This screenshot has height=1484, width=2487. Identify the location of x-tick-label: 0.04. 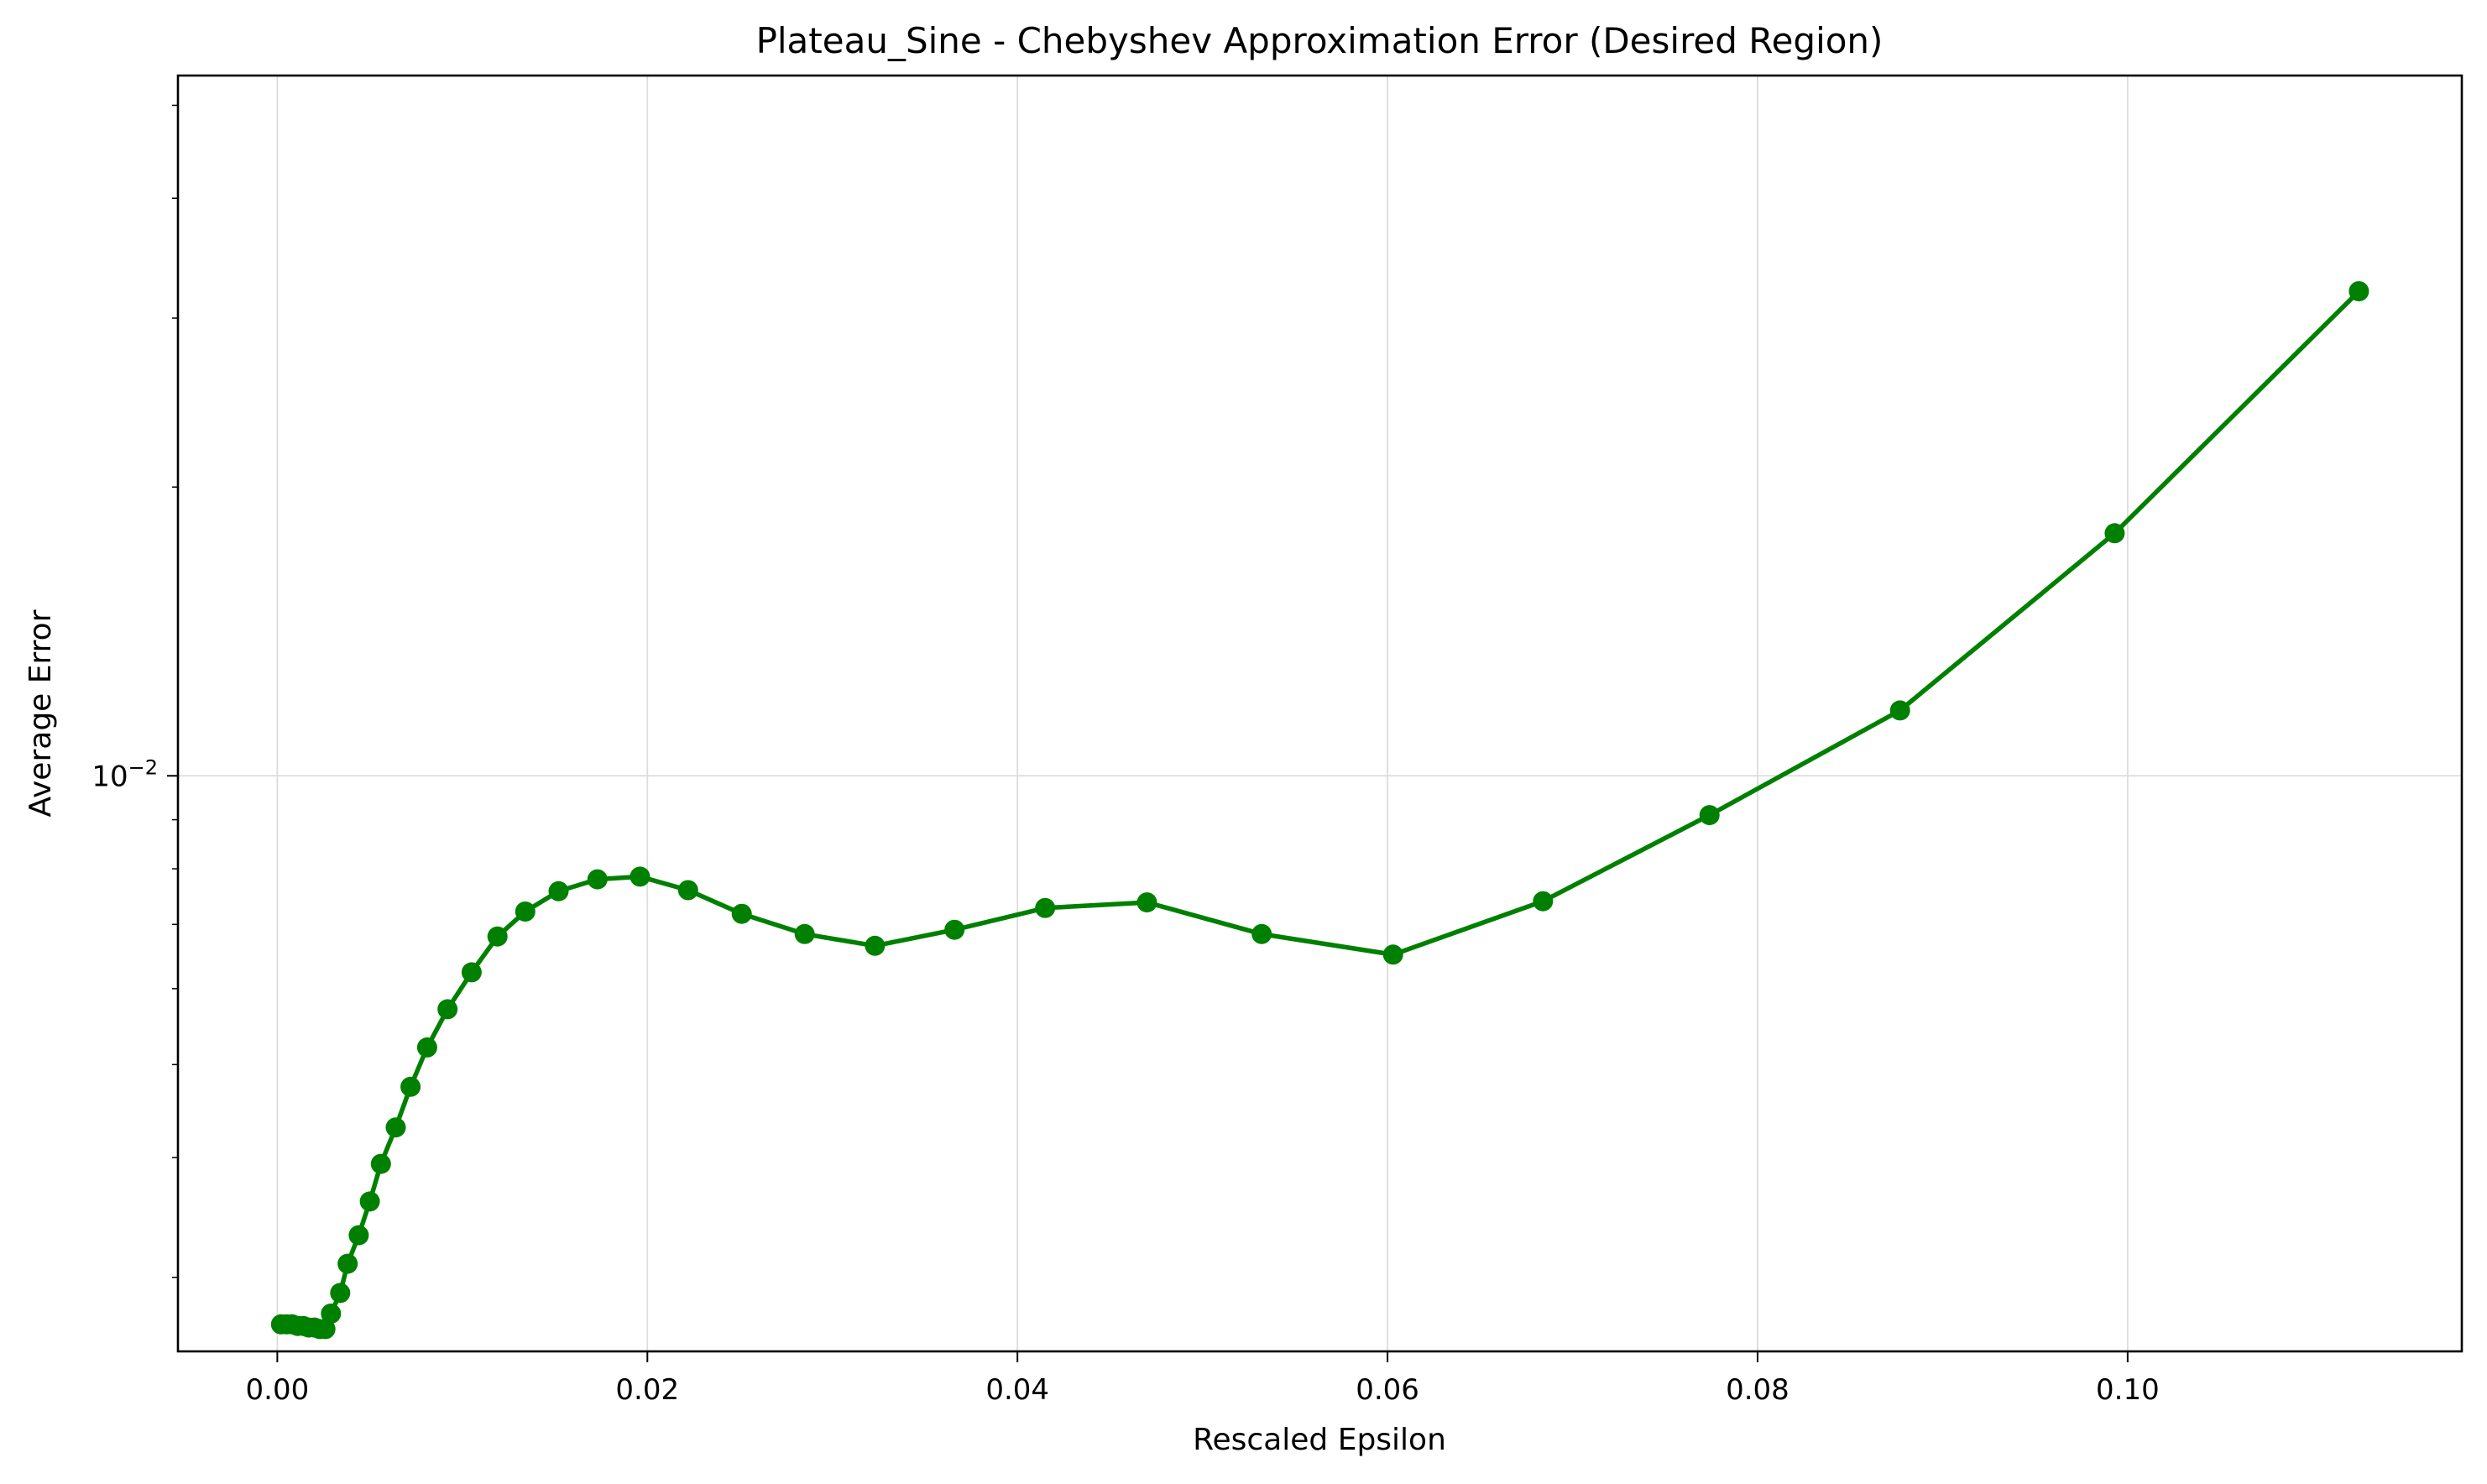
(1017, 1390).